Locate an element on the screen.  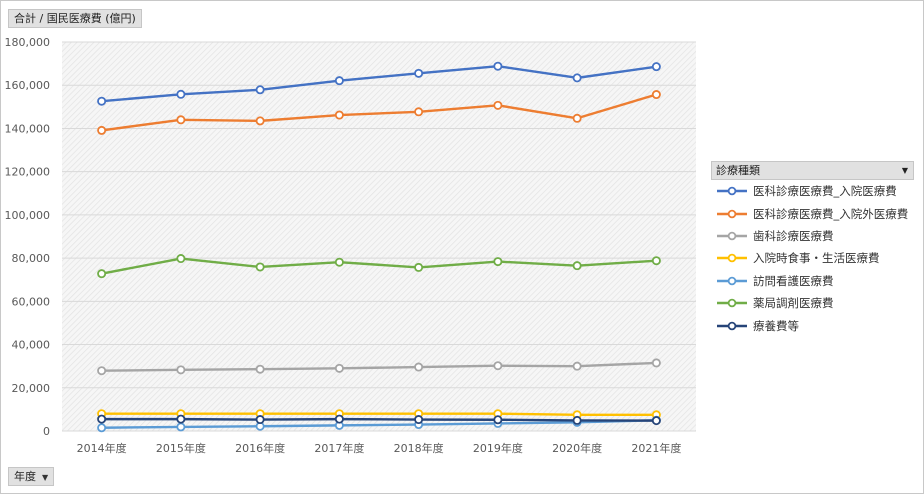
y-tick-label: 60,000 is located at coordinates (31, 301).